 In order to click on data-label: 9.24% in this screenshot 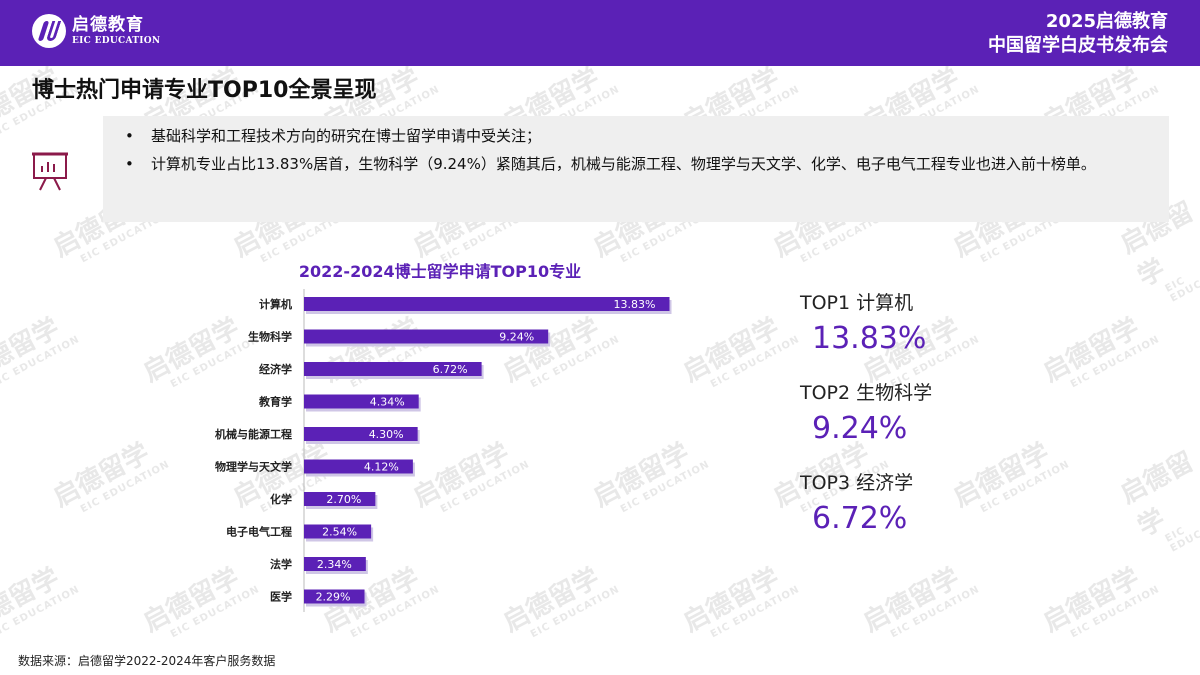, I will do `click(516, 337)`.